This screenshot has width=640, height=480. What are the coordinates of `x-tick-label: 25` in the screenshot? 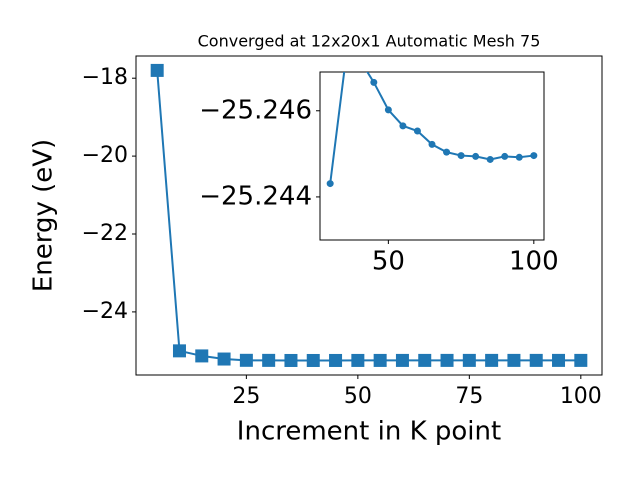 It's located at (246, 396).